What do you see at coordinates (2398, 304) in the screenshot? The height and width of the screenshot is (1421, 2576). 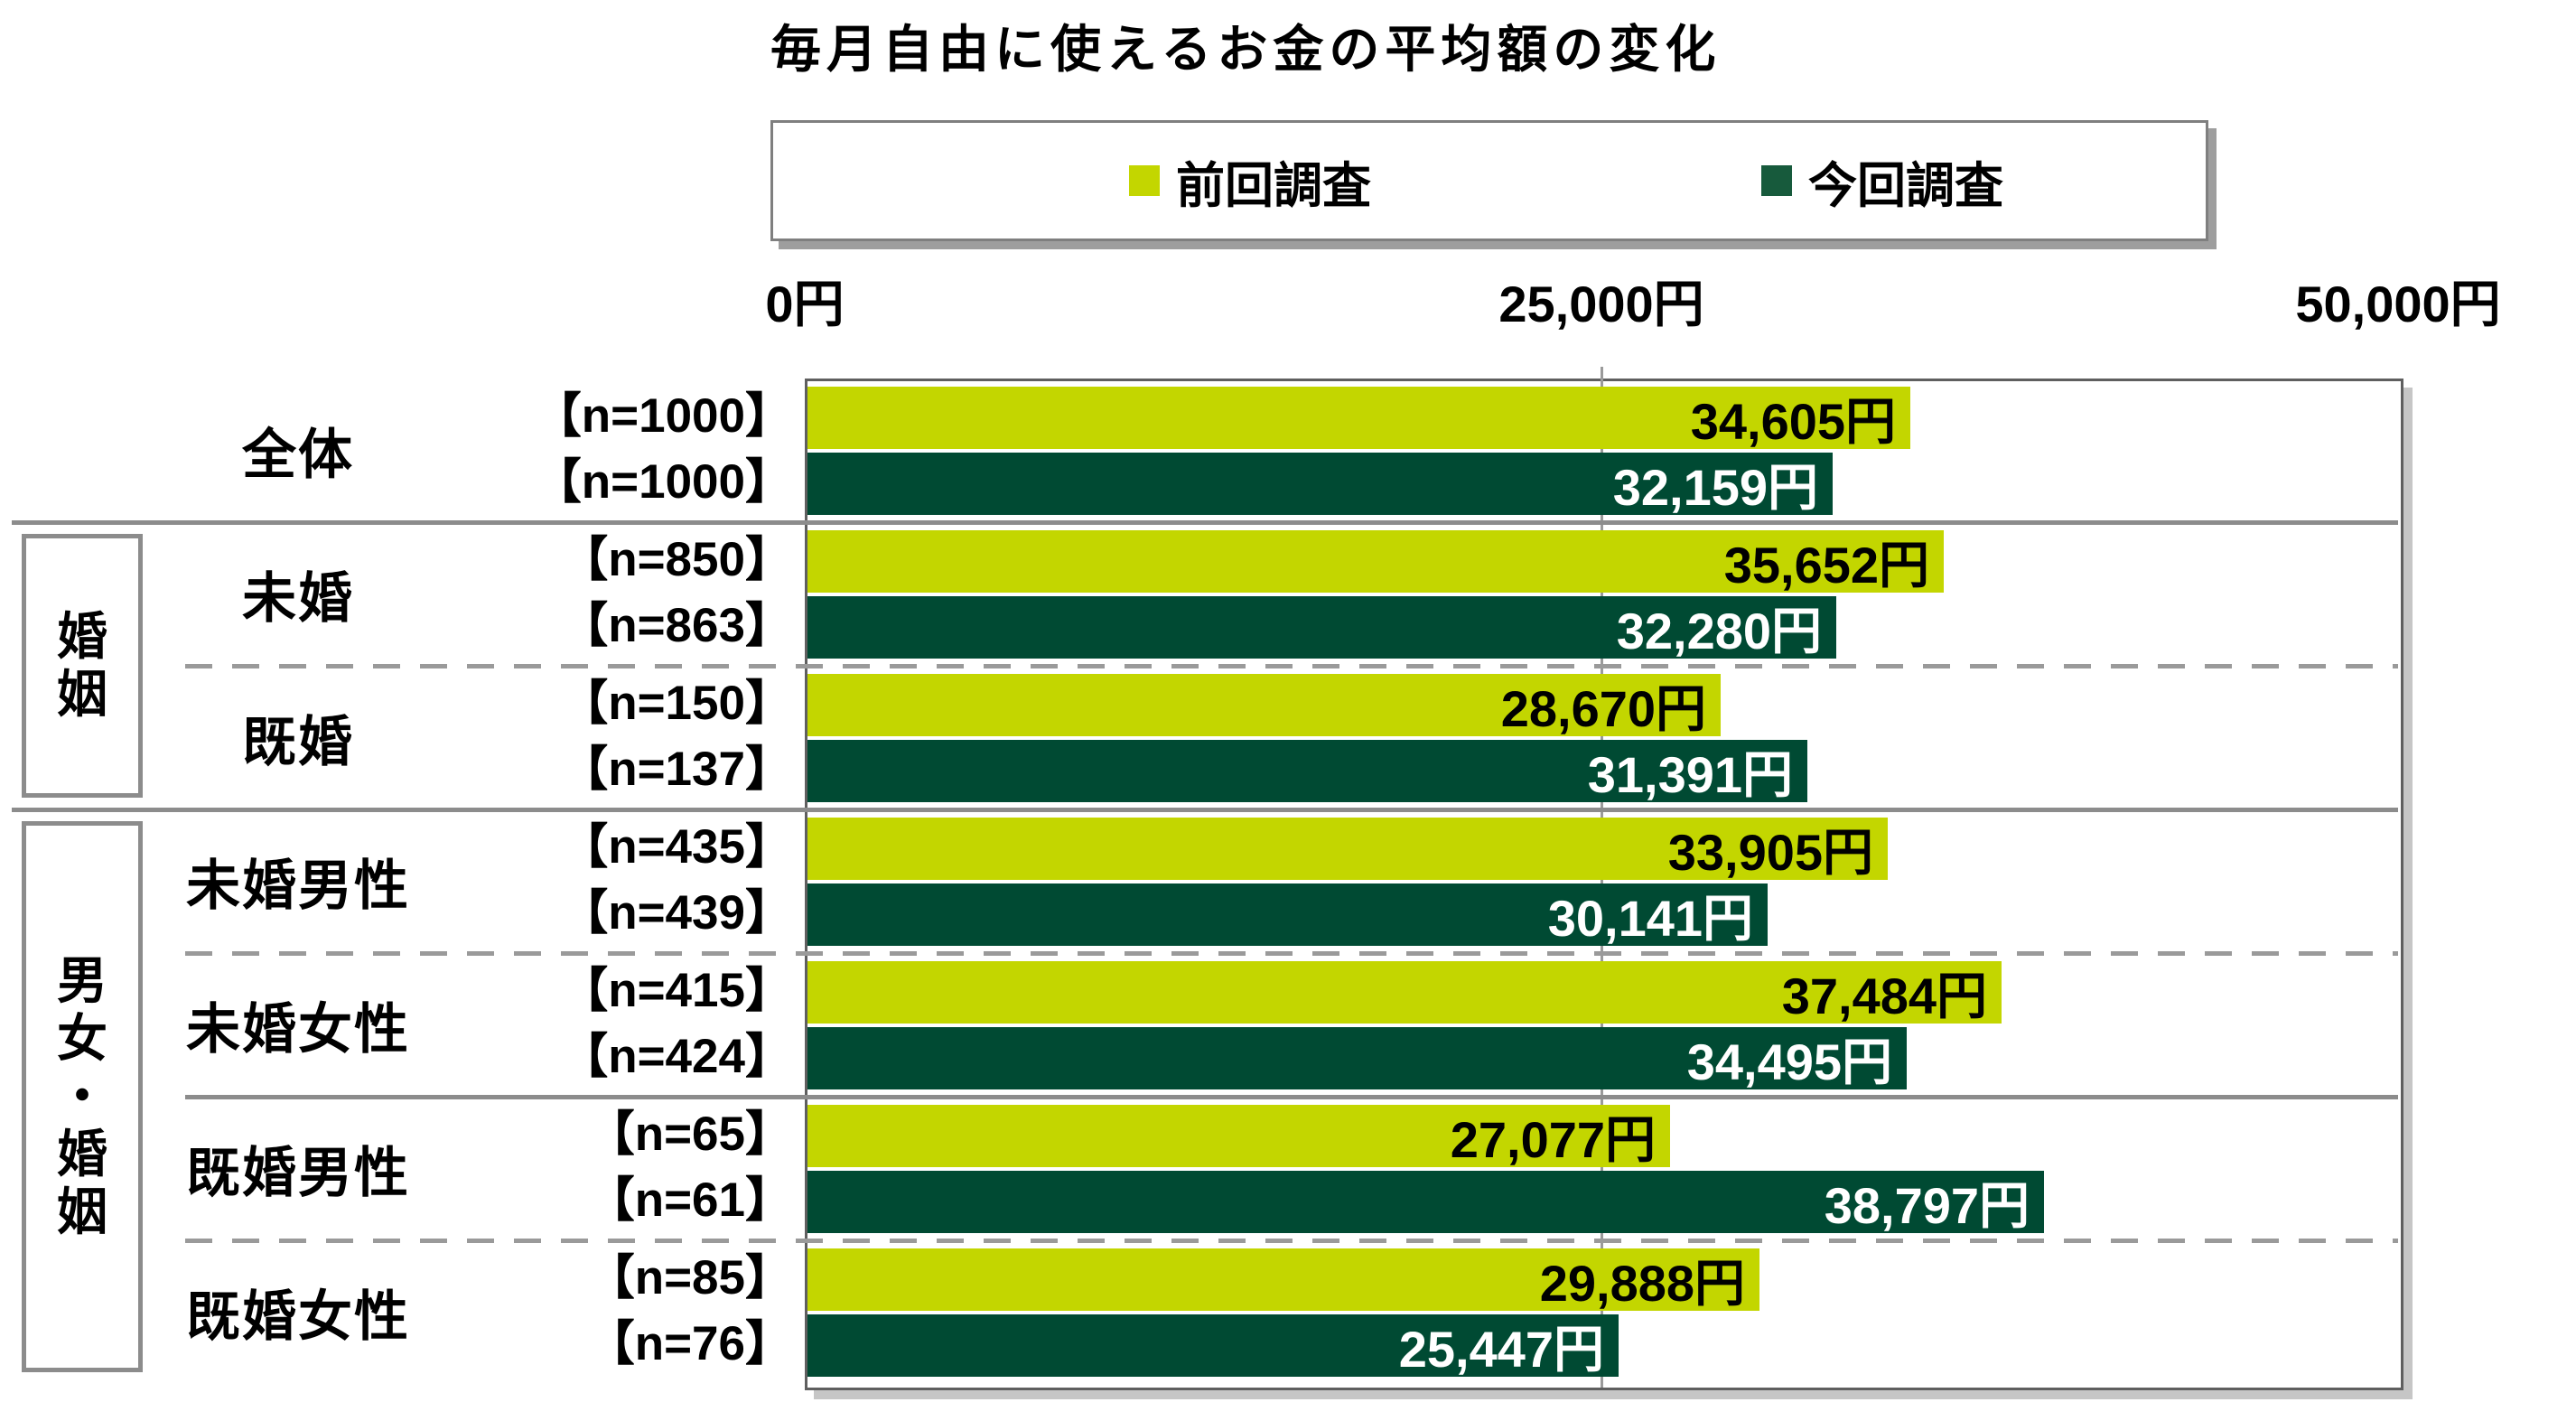 I see `x-axis-tick-50000: 50,000円` at bounding box center [2398, 304].